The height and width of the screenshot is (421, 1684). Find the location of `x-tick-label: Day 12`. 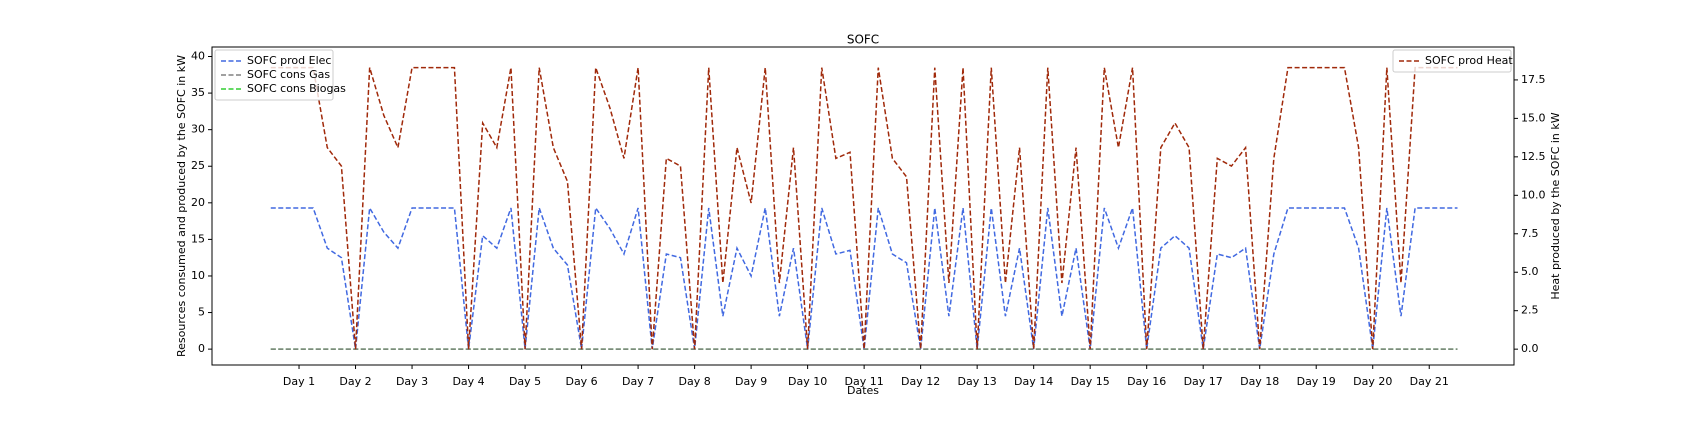

x-tick-label: Day 12 is located at coordinates (920, 381).